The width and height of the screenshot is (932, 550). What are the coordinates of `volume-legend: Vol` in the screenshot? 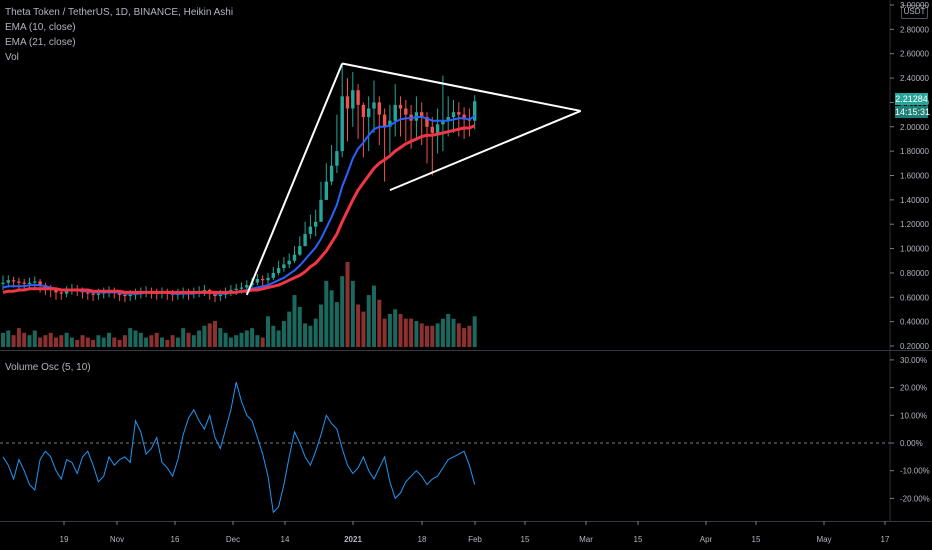 It's located at (12, 57).